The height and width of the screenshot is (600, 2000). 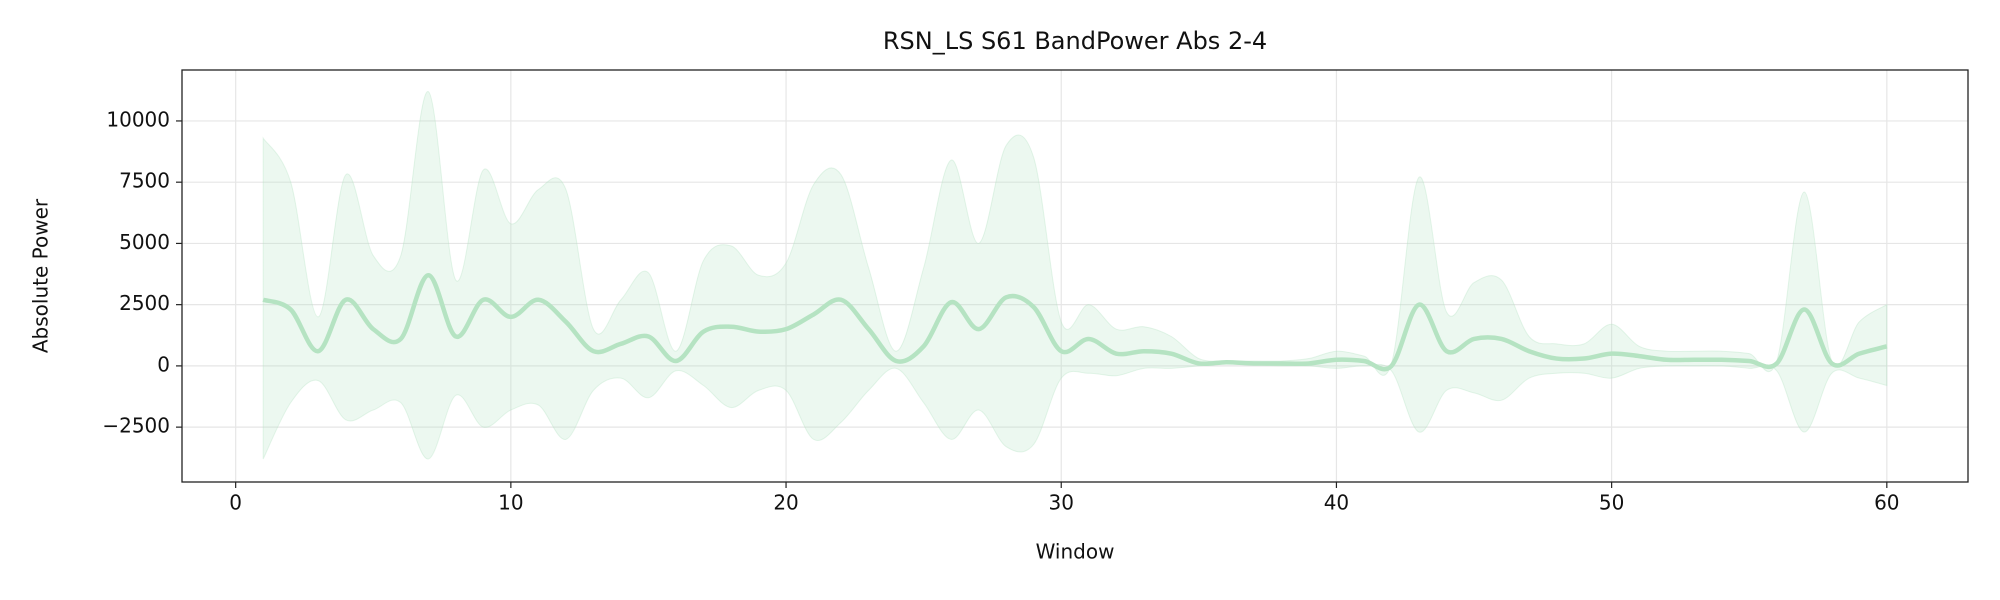 What do you see at coordinates (144, 303) in the screenshot?
I see `y-tick-label: 2500` at bounding box center [144, 303].